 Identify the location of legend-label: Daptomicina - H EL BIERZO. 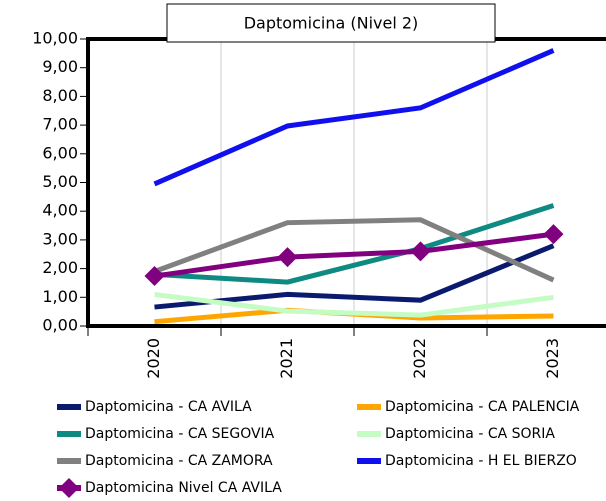
(481, 461).